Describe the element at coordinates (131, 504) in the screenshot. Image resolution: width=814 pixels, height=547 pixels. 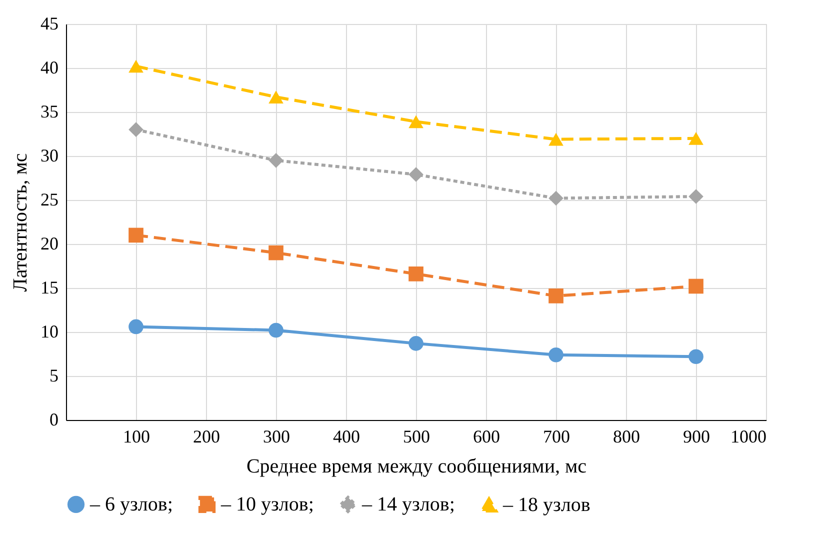
I see `legend-label: – 6 узлов;` at that location.